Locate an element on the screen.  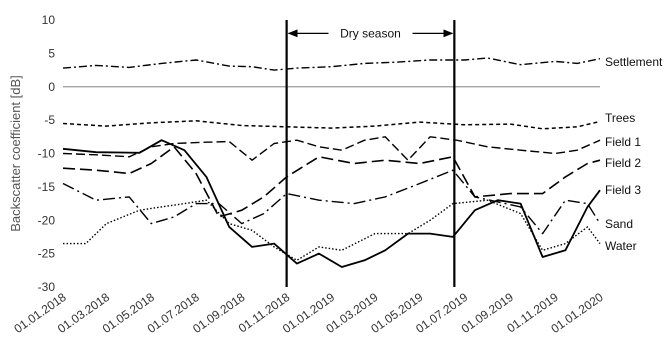
y-axis-label: Backscatter coefficient [dB] is located at coordinates (15, 153).